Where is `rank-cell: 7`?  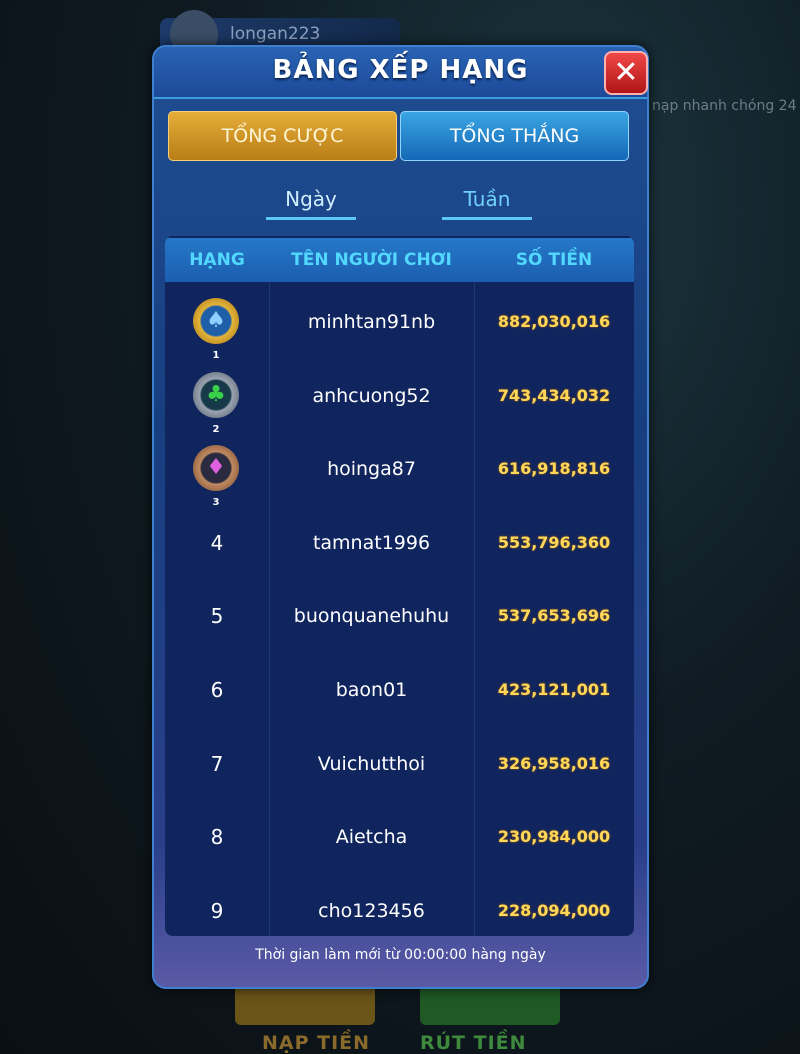 rank-cell: 7 is located at coordinates (217, 763).